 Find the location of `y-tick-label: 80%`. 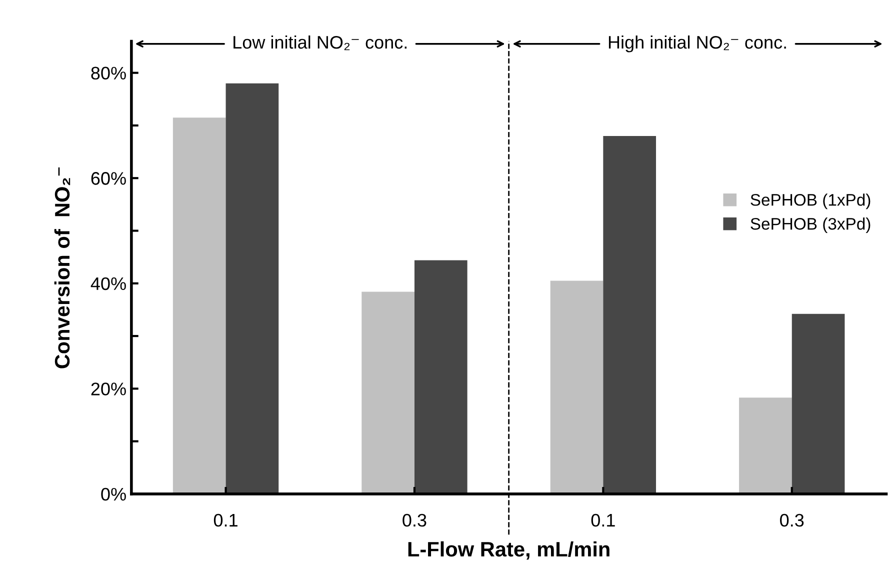

y-tick-label: 80% is located at coordinates (108, 73).